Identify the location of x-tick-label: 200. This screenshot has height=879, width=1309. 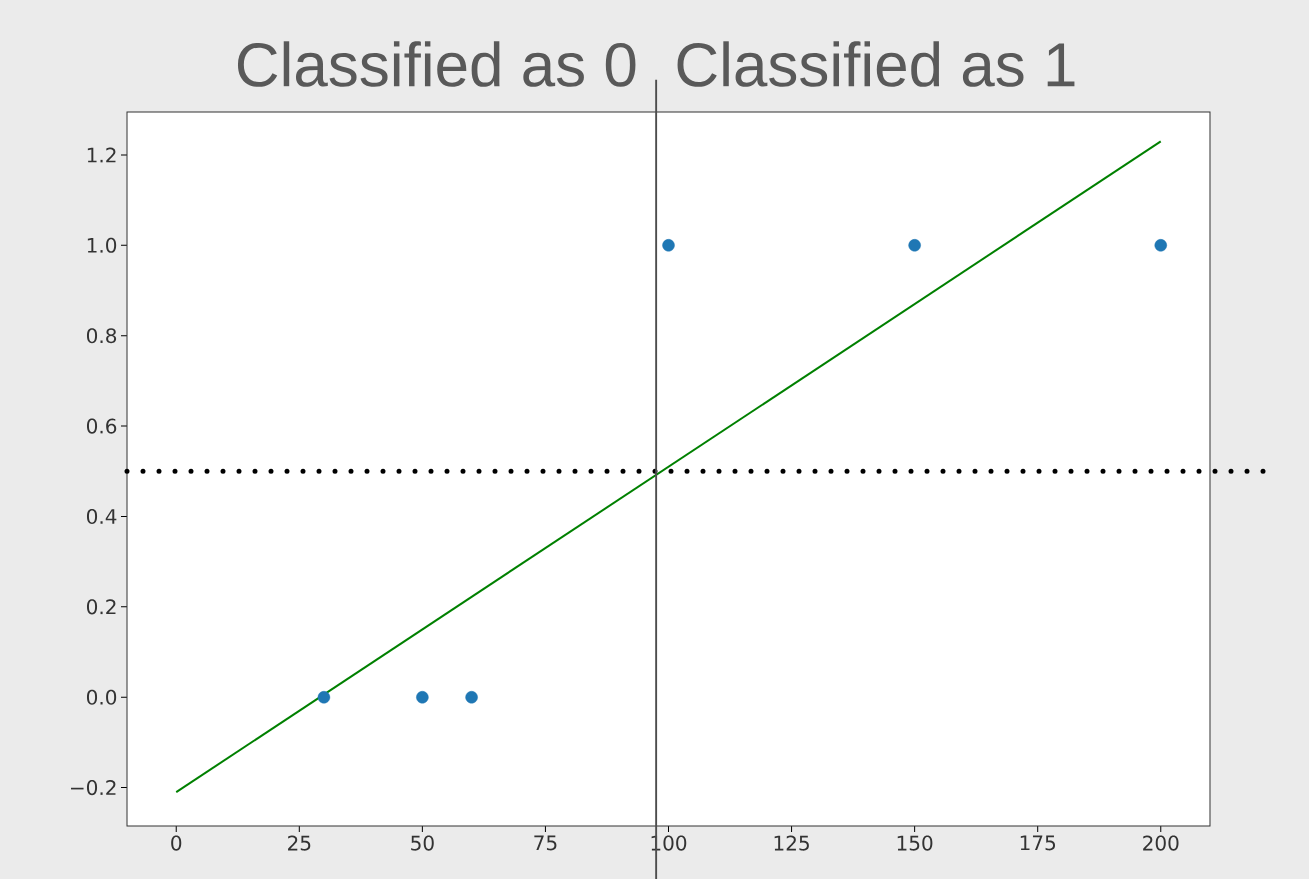
(1161, 843).